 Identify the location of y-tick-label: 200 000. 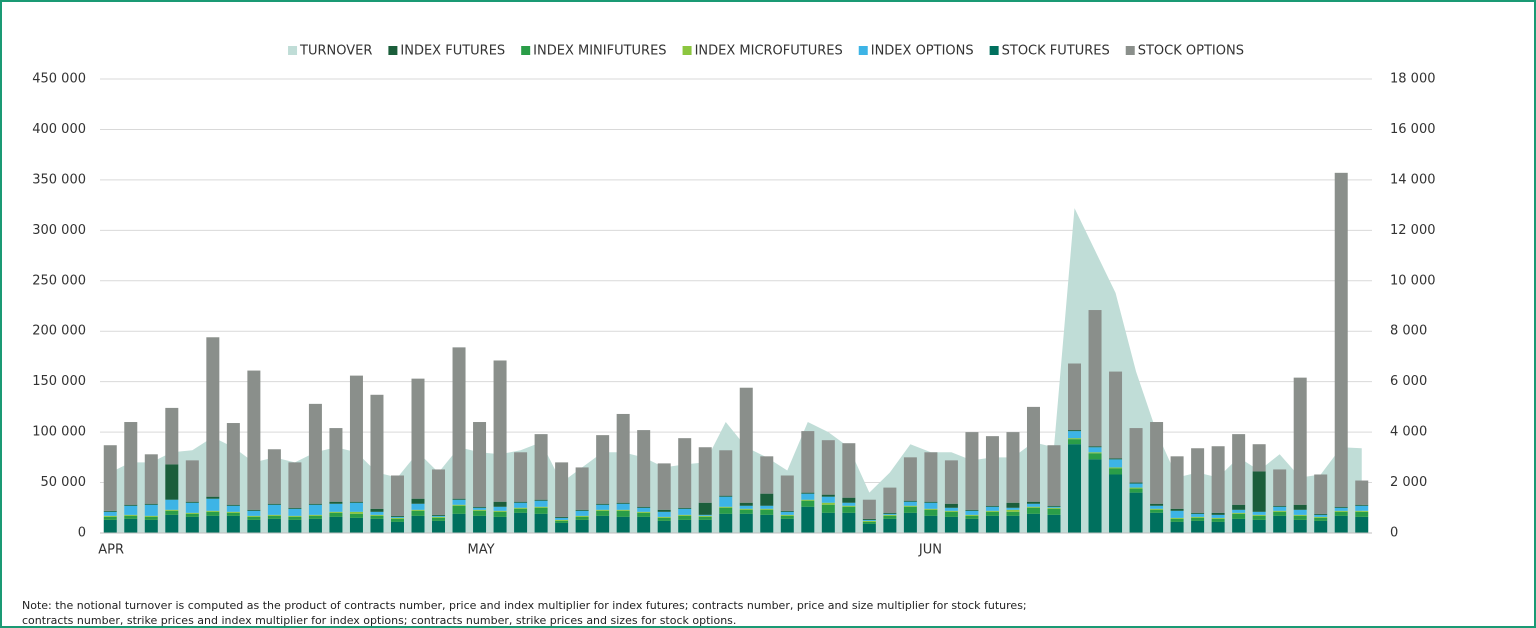
(59, 331).